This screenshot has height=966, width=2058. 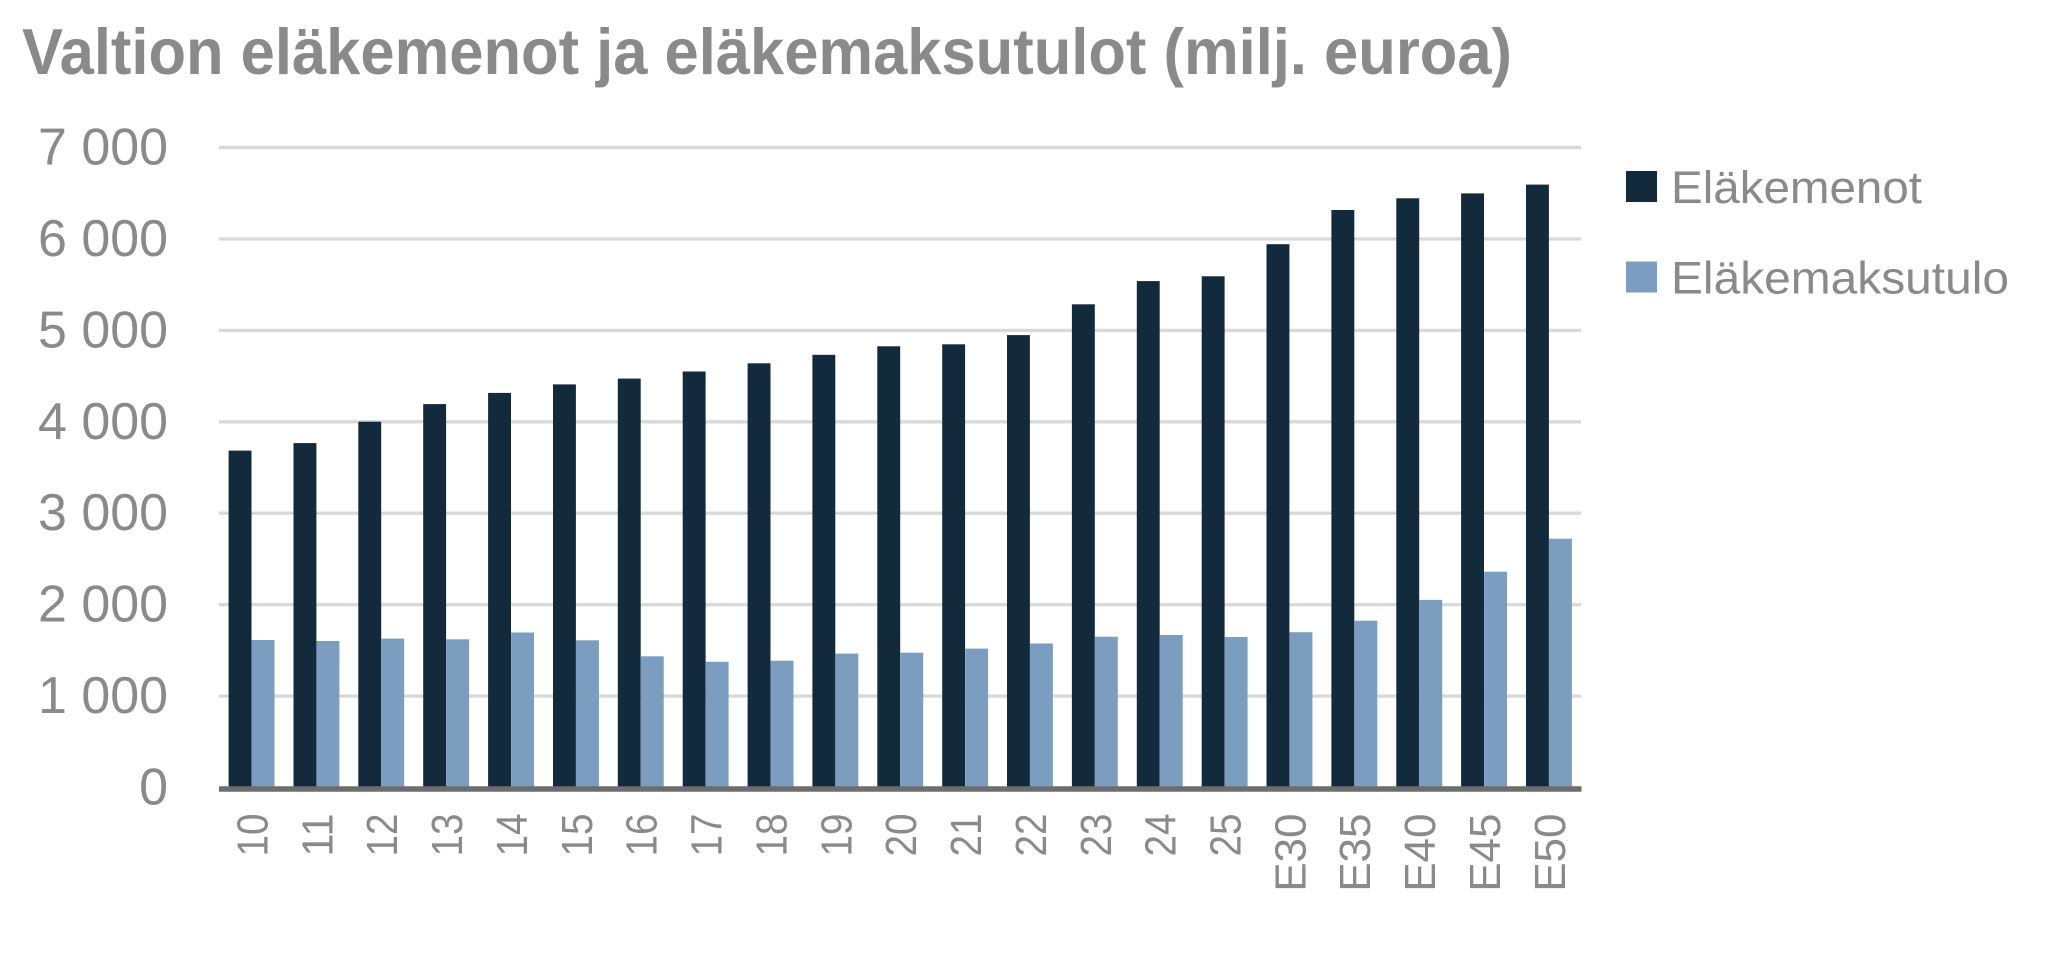 I want to click on svg-text: E30, so click(x=1290, y=853).